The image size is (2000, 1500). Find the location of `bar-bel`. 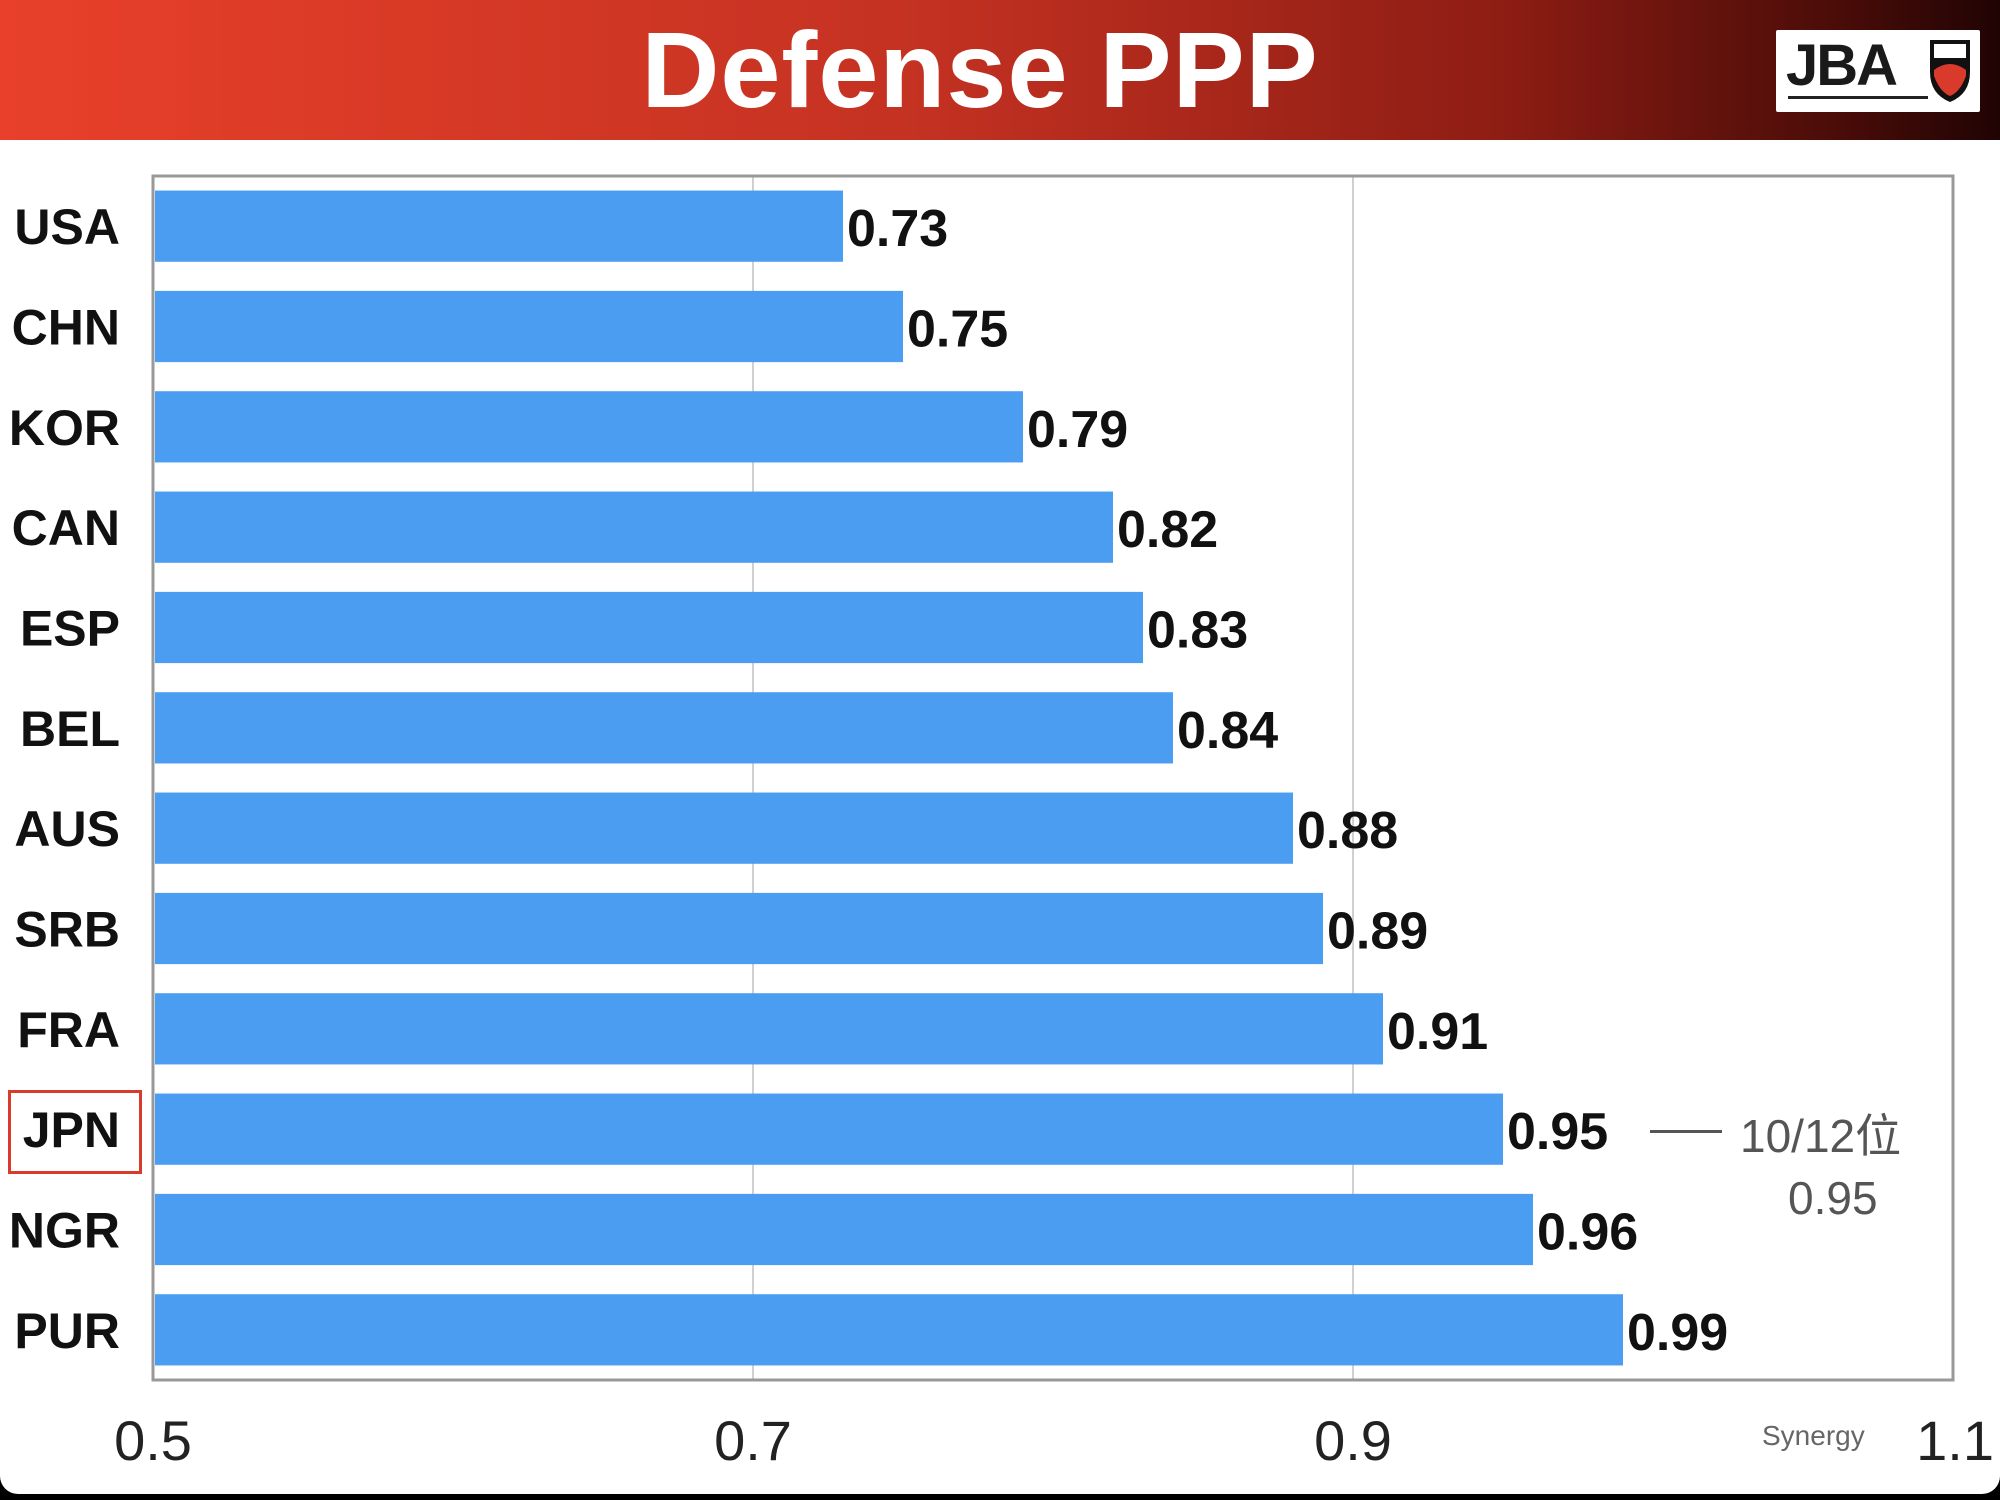

bar-bel is located at coordinates (664, 728).